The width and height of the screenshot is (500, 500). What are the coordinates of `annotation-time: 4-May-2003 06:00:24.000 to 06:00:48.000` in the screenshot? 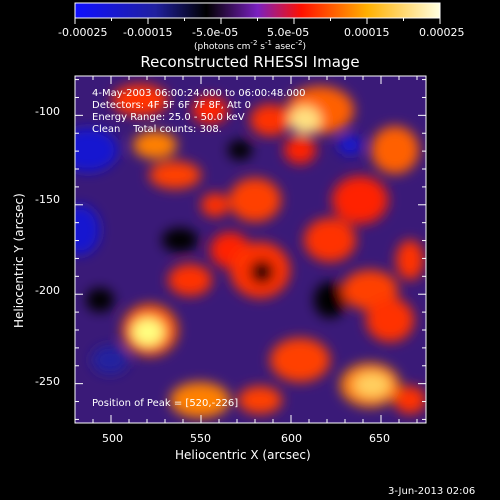 It's located at (199, 93).